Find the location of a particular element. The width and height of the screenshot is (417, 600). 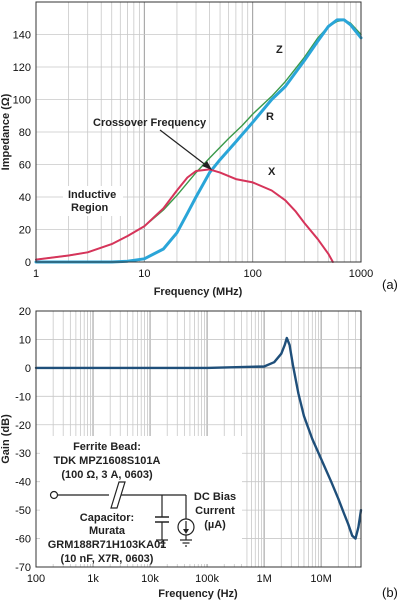

y-tick-label: -60 is located at coordinates (23, 540).